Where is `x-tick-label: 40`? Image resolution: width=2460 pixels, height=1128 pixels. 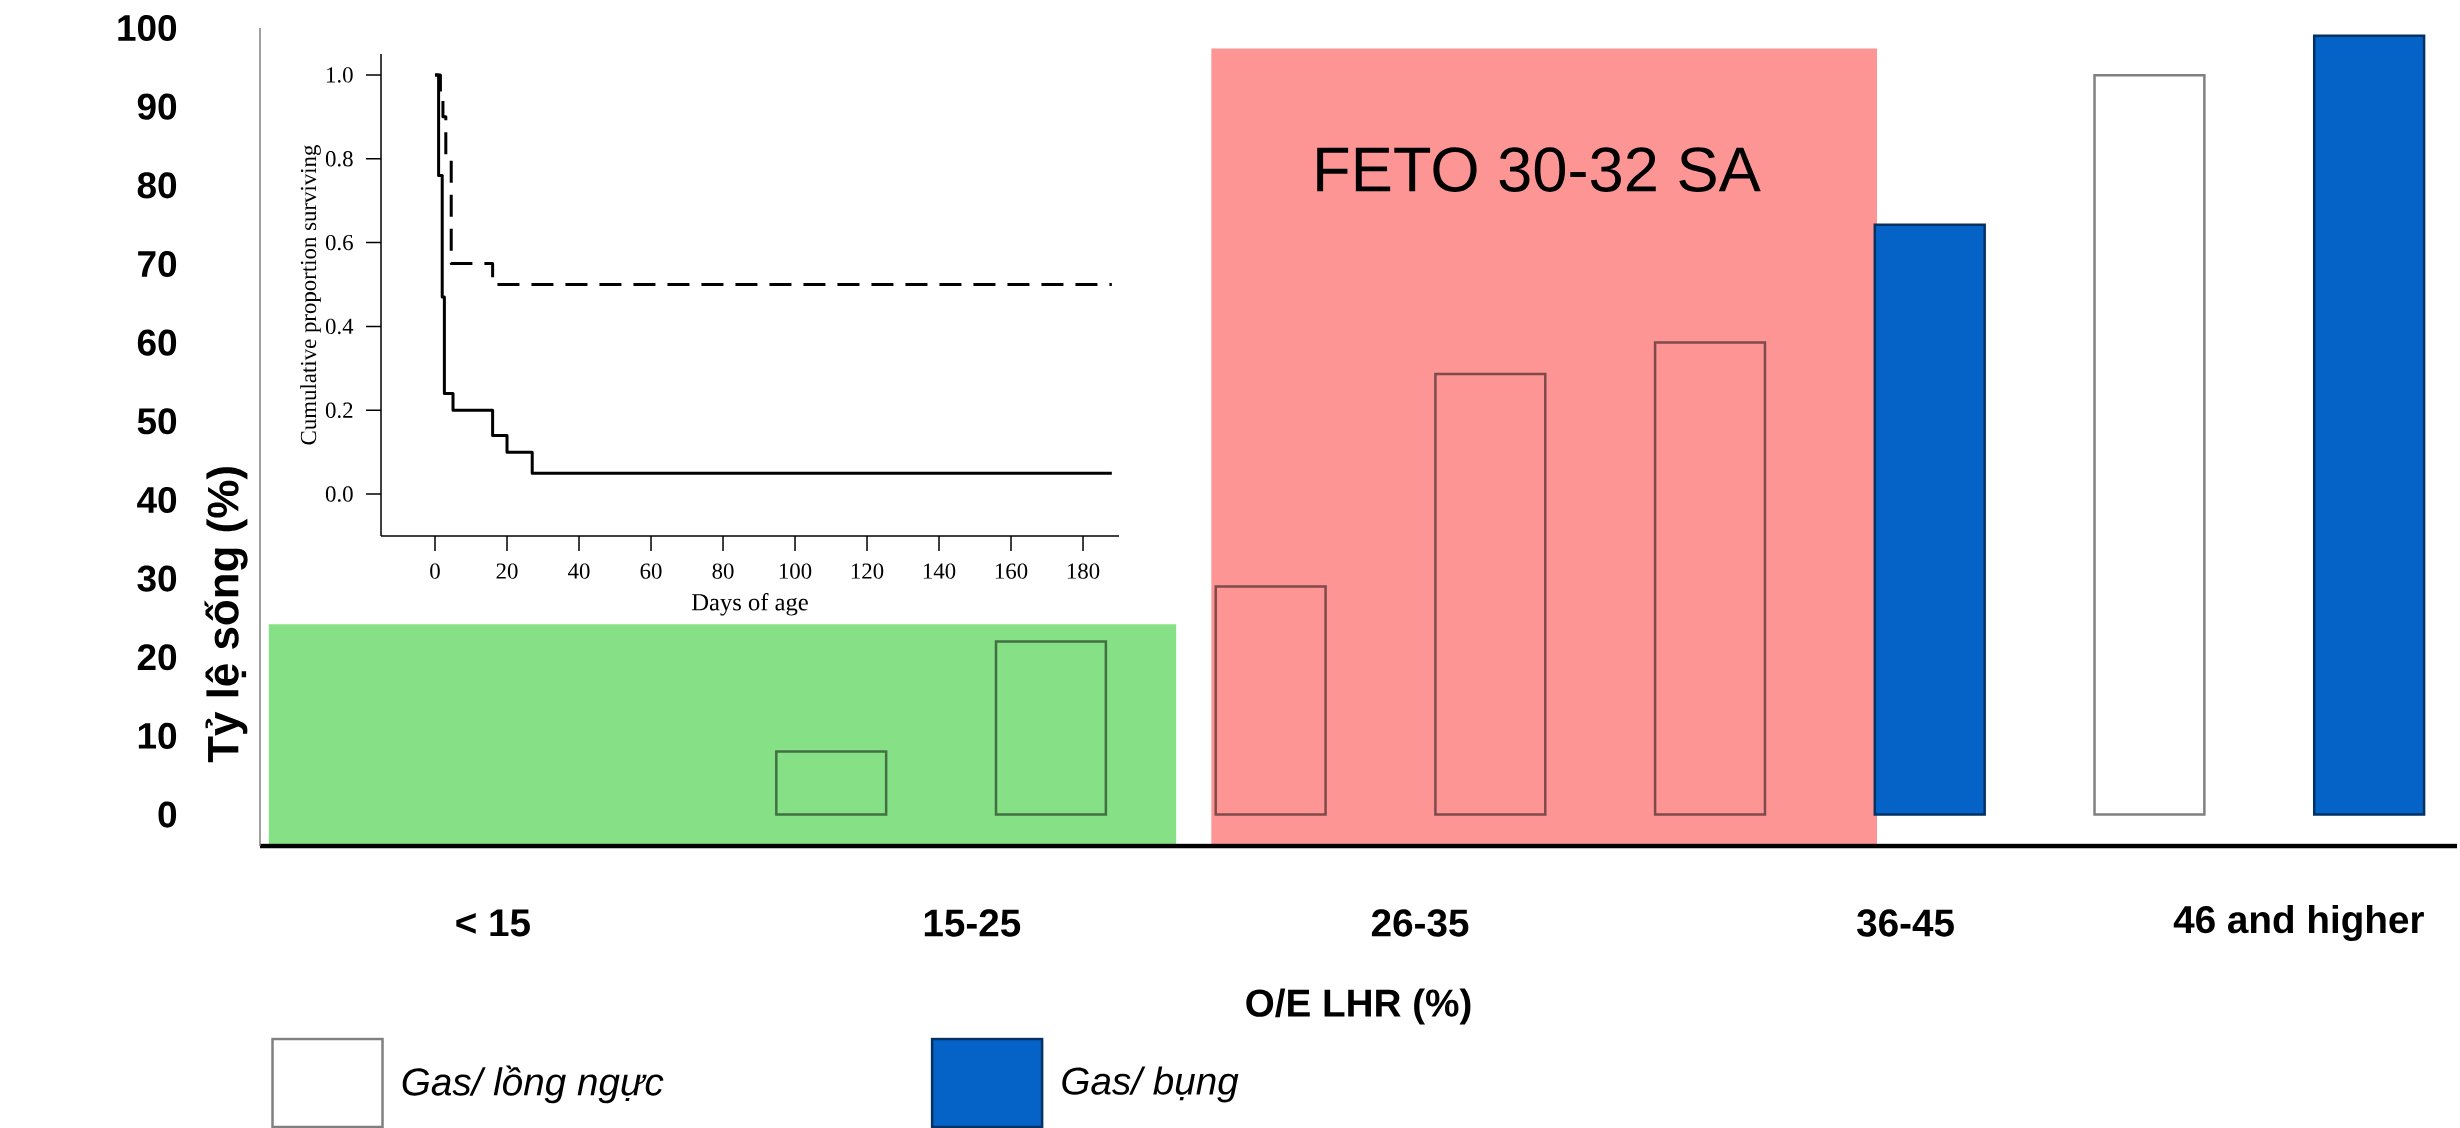
x-tick-label: 40 is located at coordinates (579, 571).